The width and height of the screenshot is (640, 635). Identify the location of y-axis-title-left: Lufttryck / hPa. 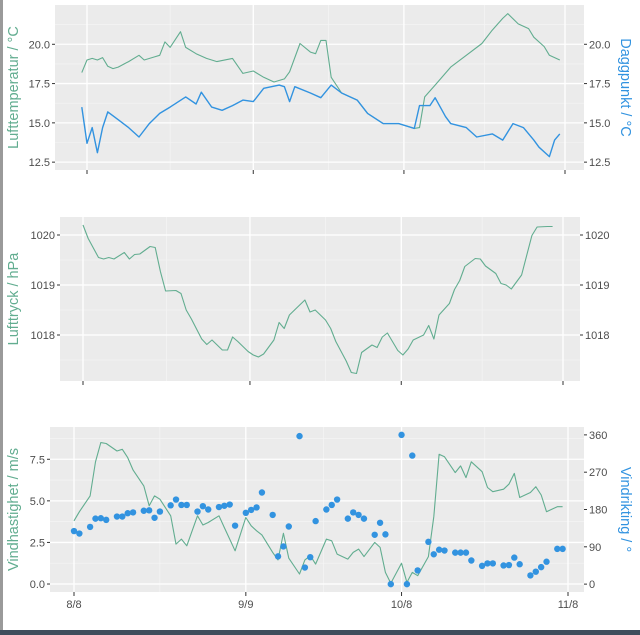
(14, 299).